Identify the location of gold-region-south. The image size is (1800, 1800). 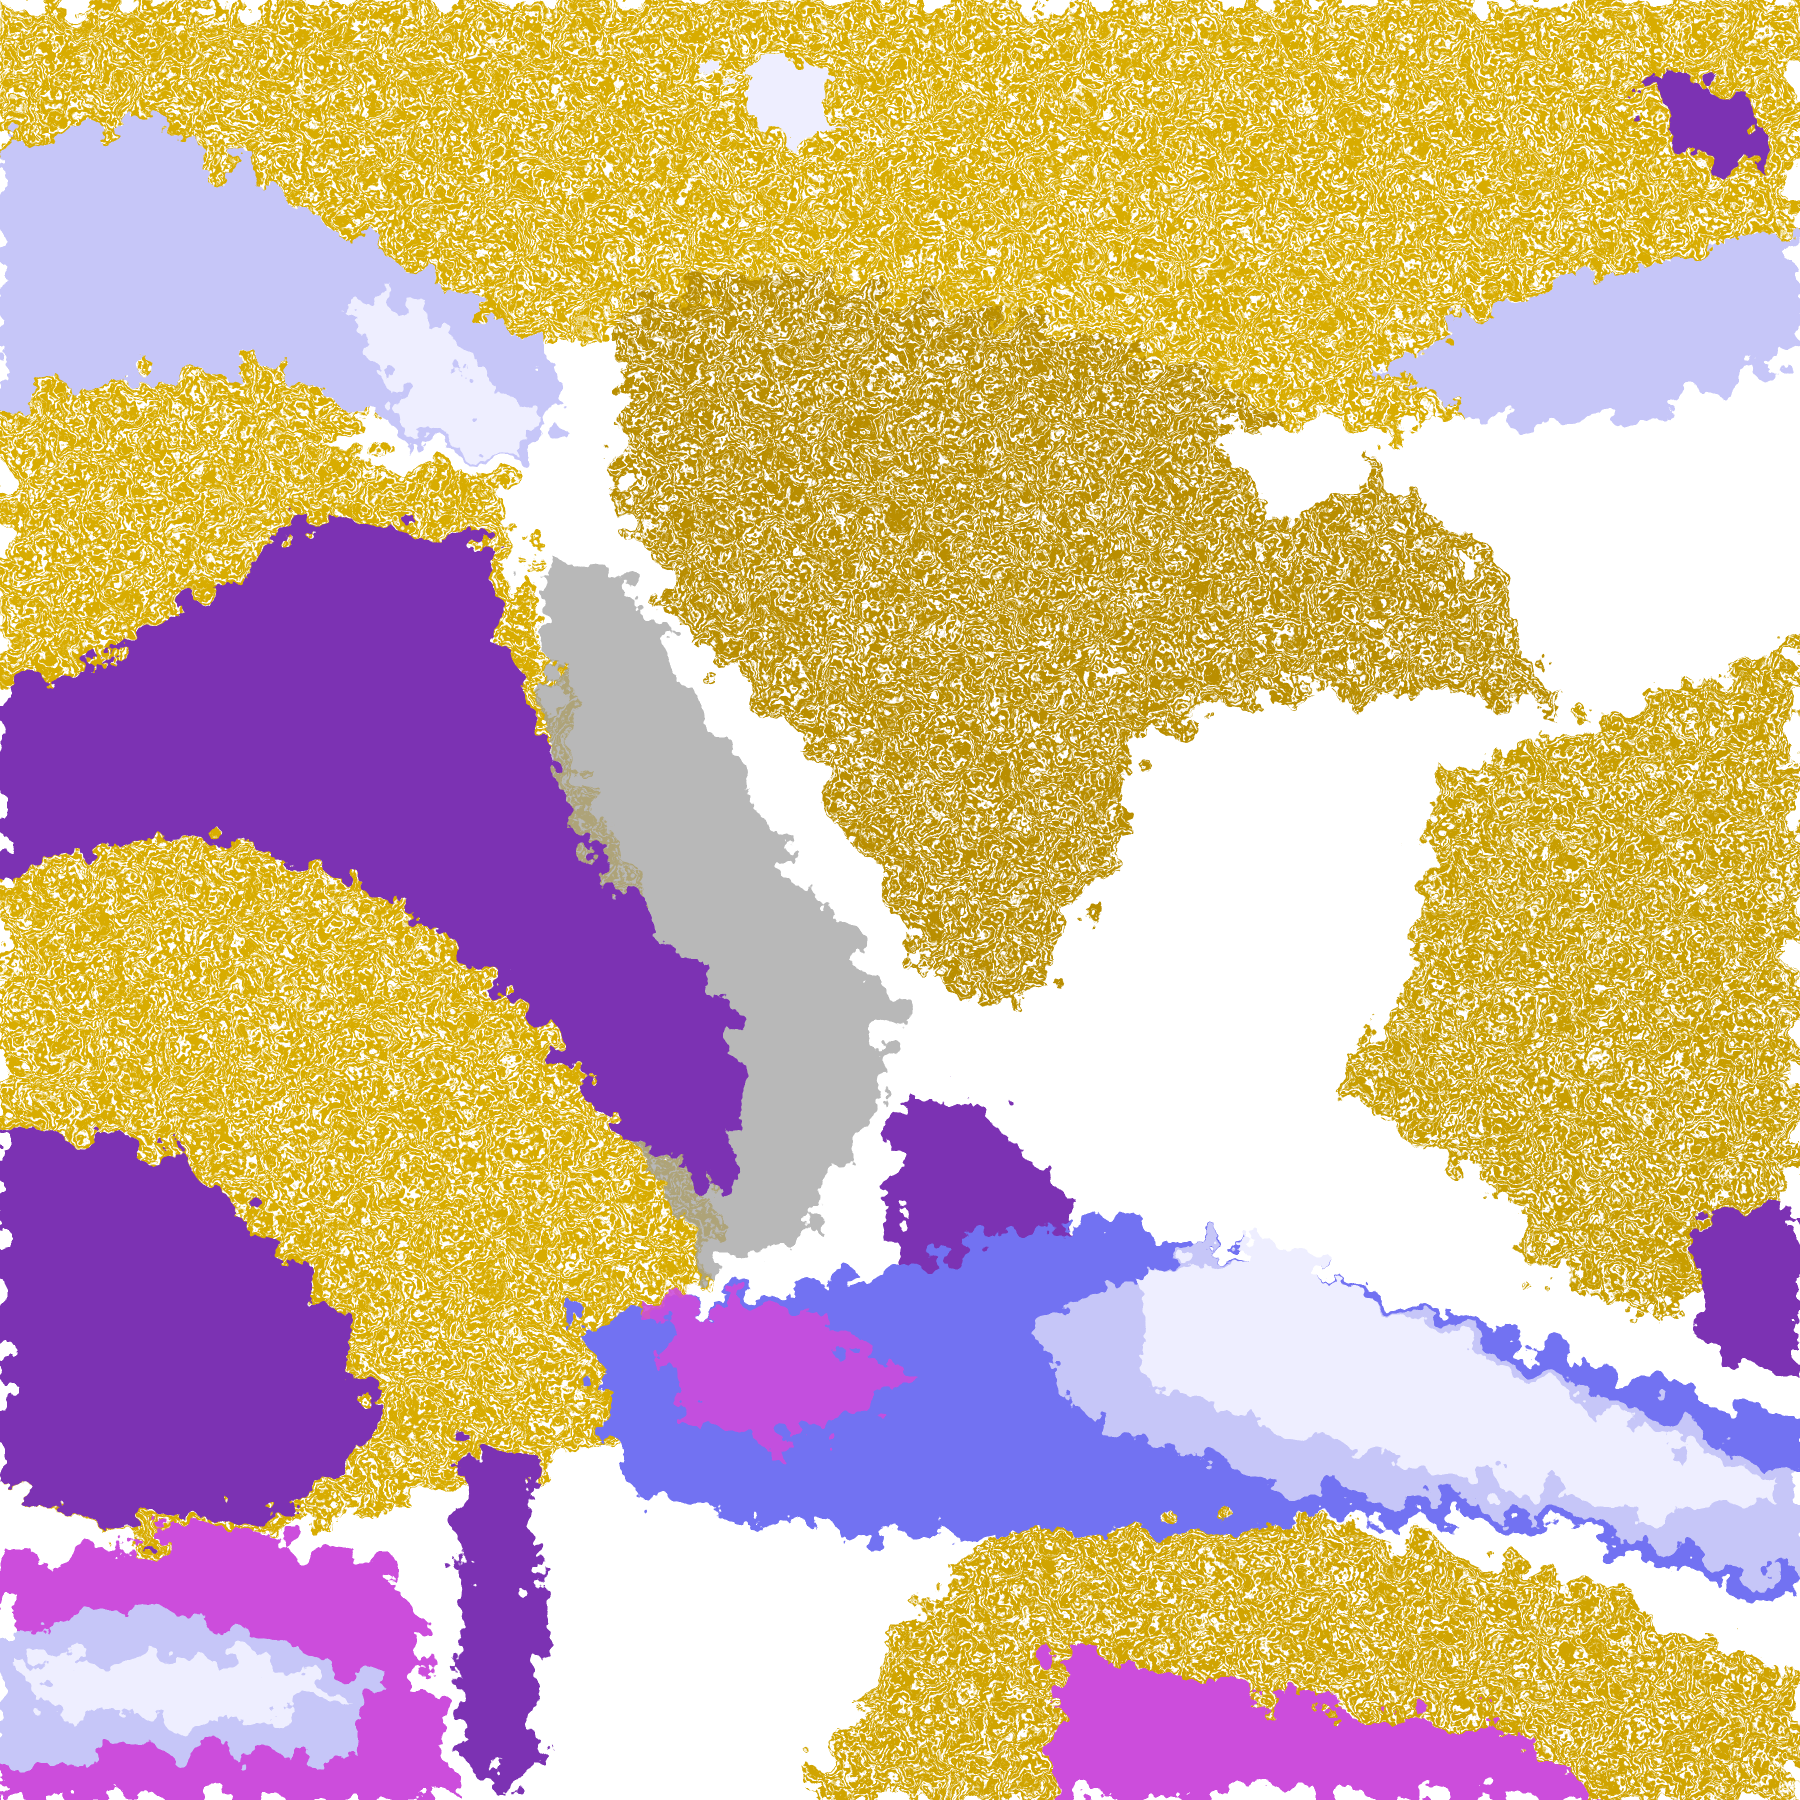
(1301, 1646).